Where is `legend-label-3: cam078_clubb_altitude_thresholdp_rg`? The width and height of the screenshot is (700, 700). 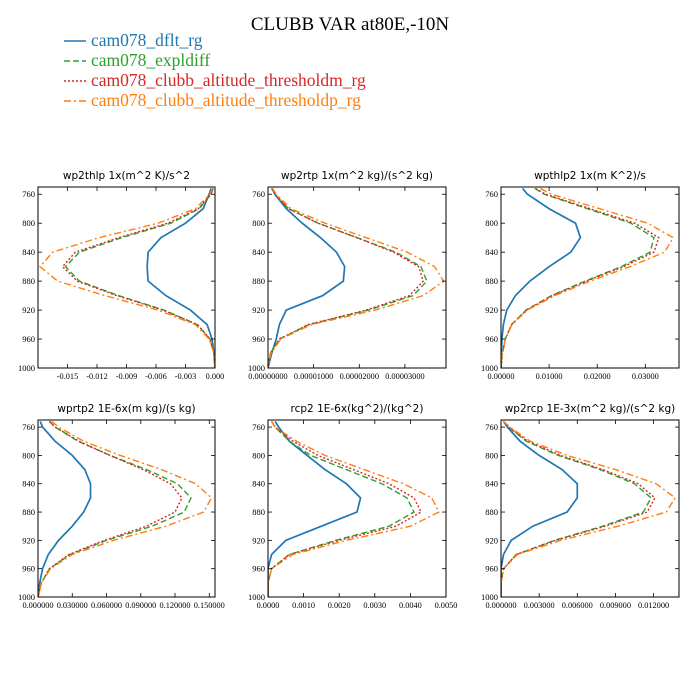 legend-label-3: cam078_clubb_altitude_thresholdp_rg is located at coordinates (226, 100).